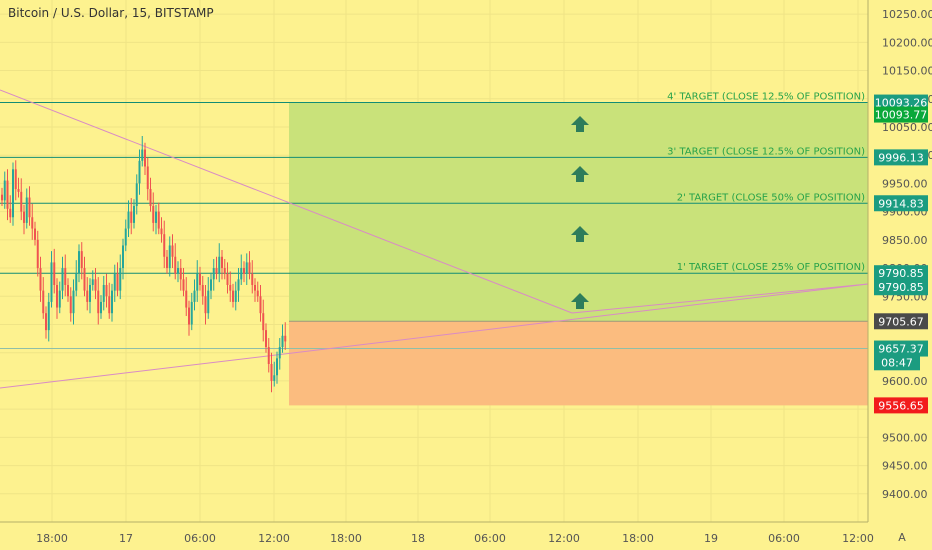  What do you see at coordinates (720, 298) in the screenshot?
I see `trend-line-rising` at bounding box center [720, 298].